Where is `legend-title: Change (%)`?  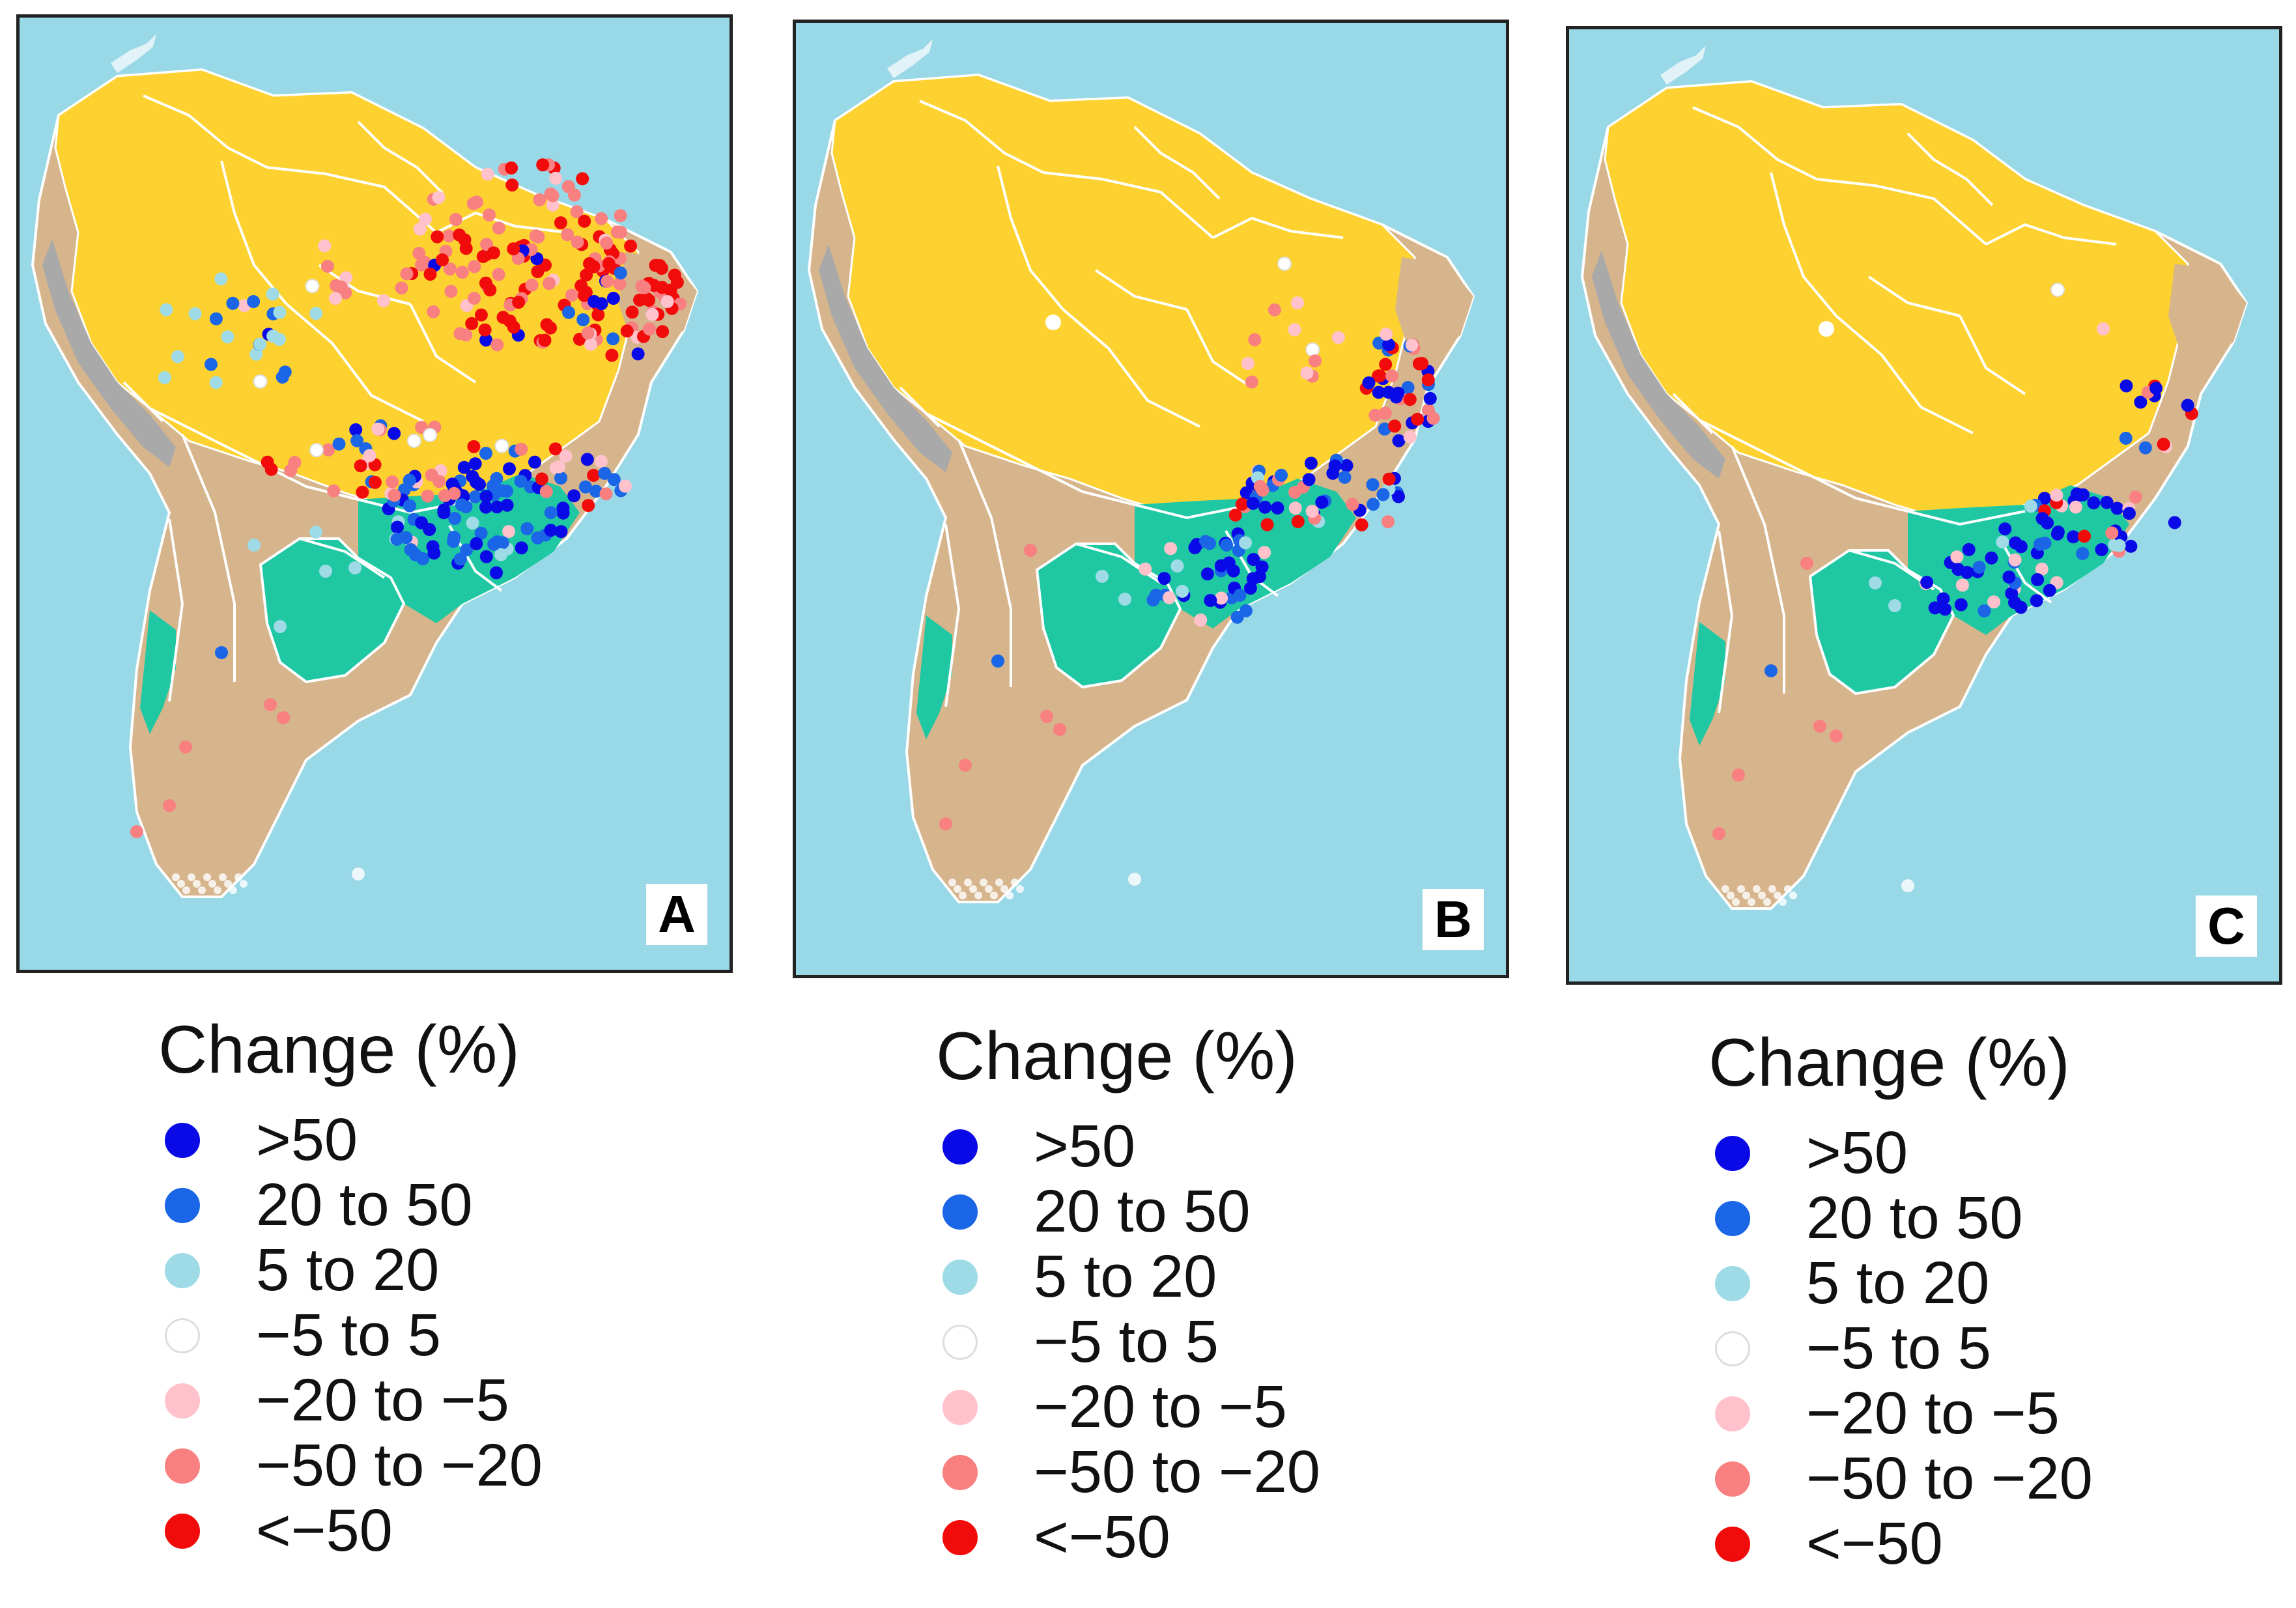 legend-title: Change (%) is located at coordinates (339, 1050).